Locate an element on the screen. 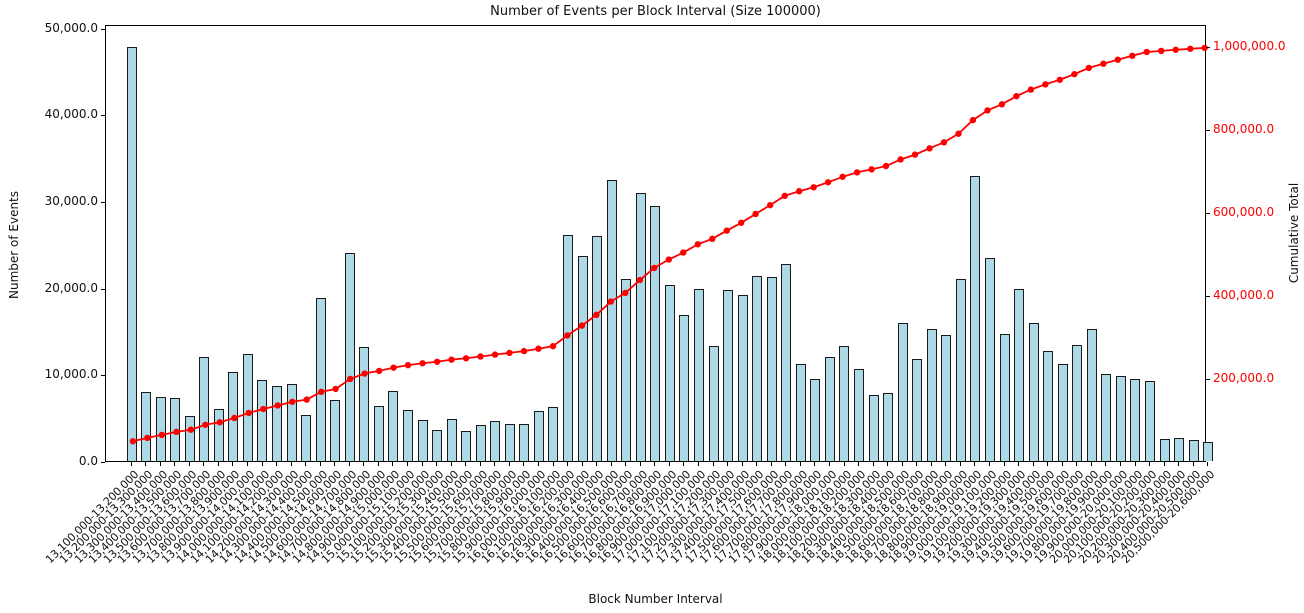 The width and height of the screenshot is (1304, 613). y2-tick-label: 800,000.0 is located at coordinates (1244, 129).